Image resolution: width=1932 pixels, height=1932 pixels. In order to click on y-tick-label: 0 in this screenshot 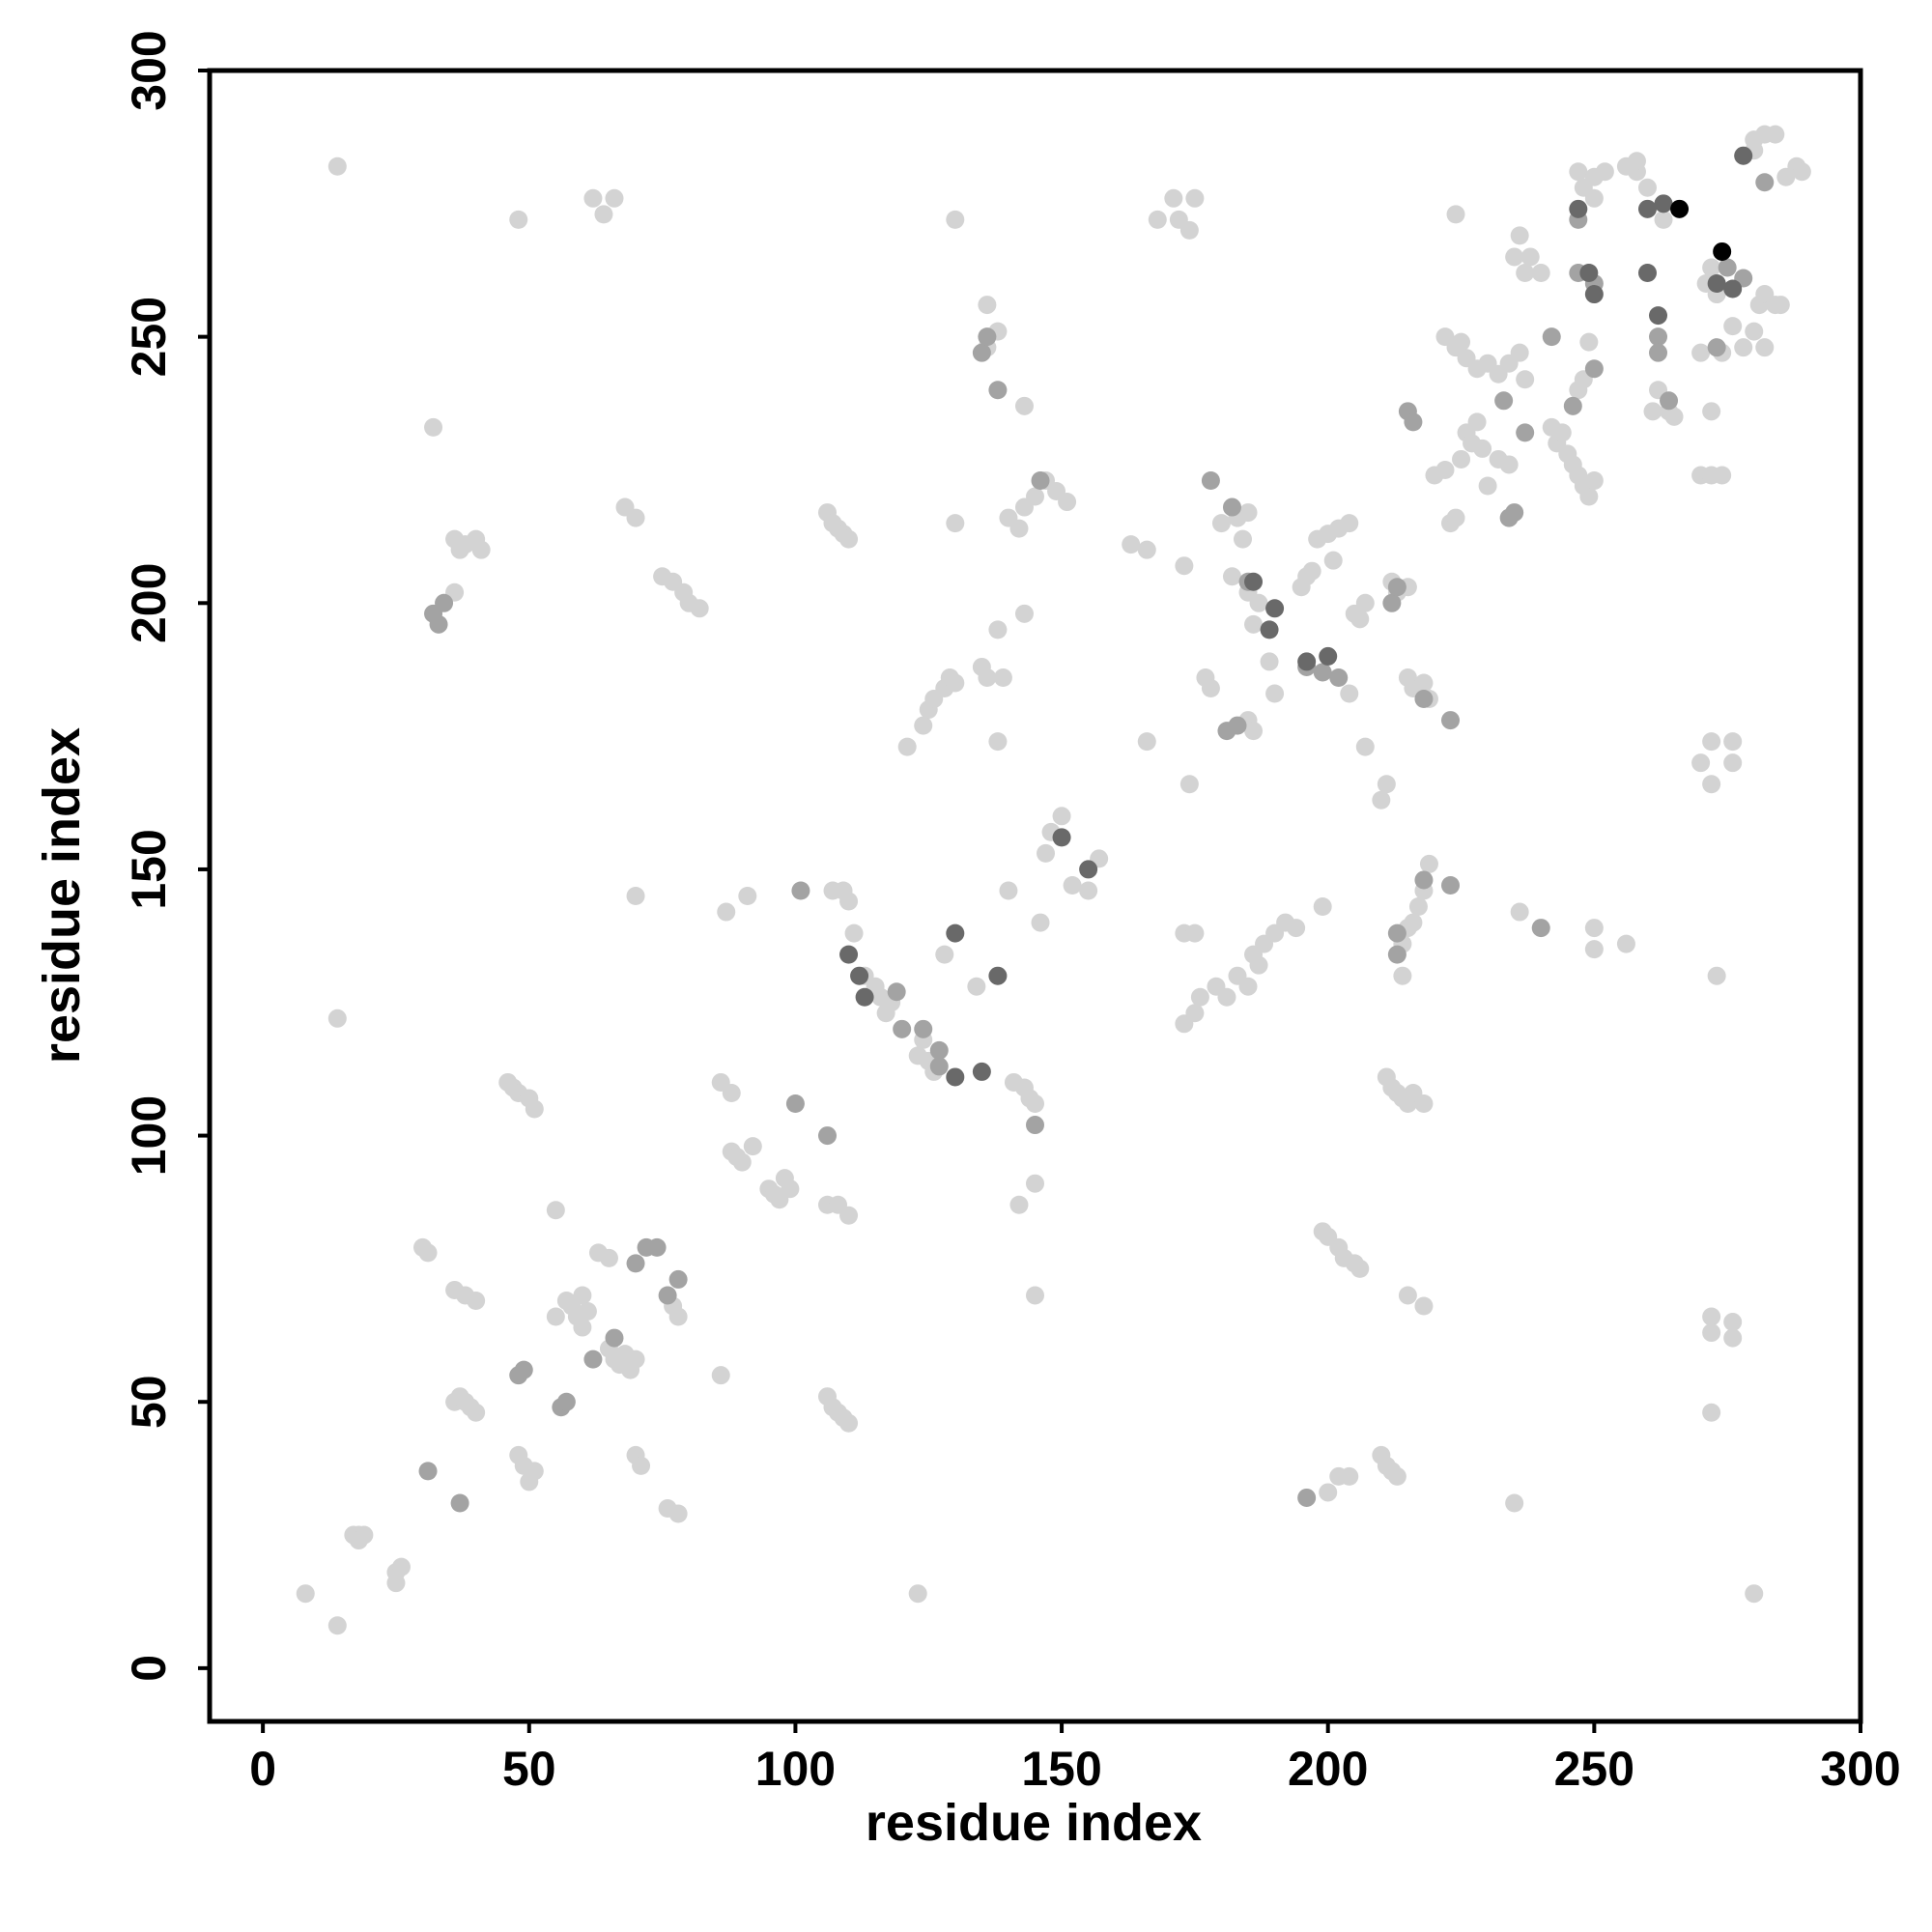, I will do `click(149, 1668)`.